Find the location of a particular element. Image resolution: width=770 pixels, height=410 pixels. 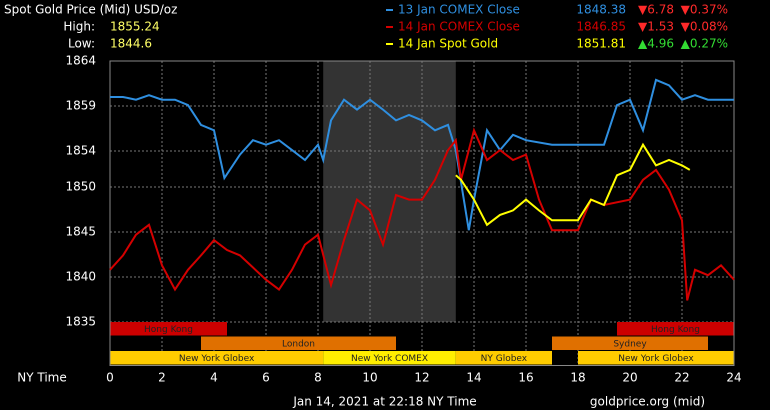

y-tick-label: 1845 is located at coordinates (80, 232).